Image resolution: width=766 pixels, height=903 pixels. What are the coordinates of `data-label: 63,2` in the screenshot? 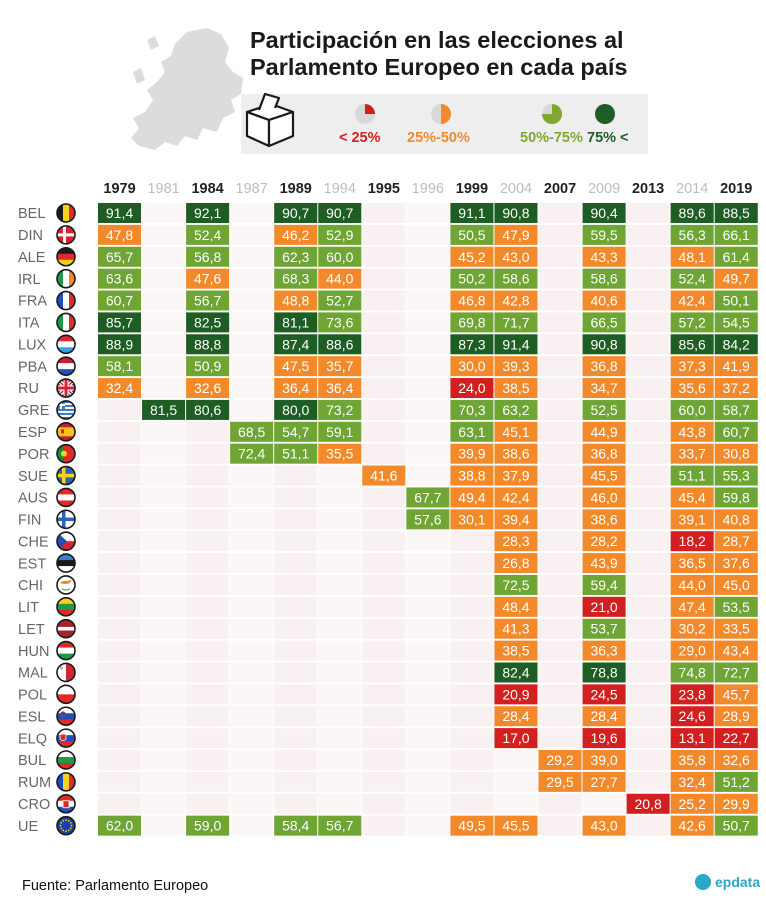 It's located at (515, 410).